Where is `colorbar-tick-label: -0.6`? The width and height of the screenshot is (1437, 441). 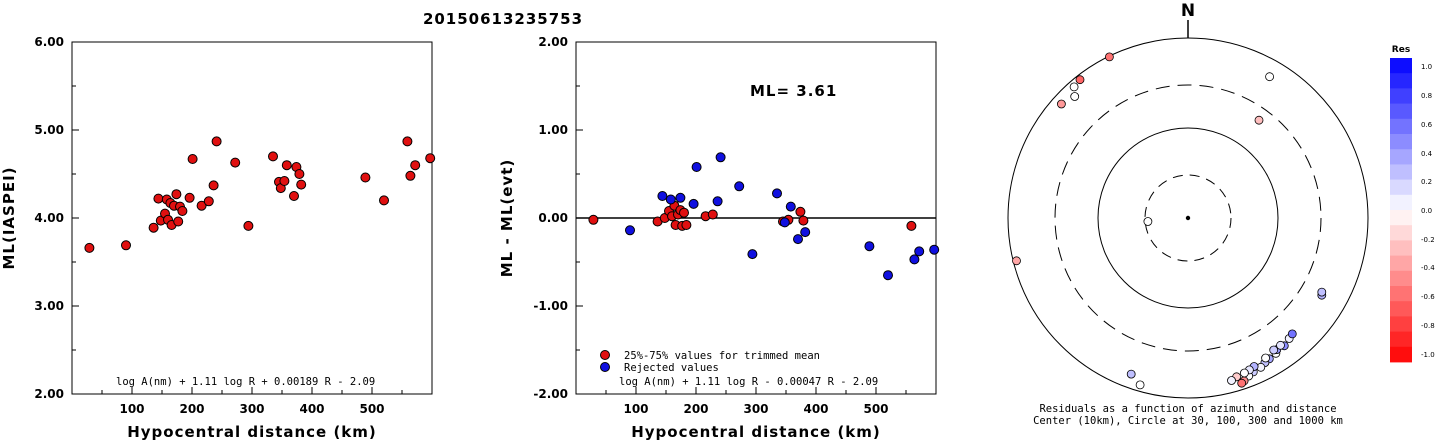 colorbar-tick-label: -0.6 is located at coordinates (1428, 297).